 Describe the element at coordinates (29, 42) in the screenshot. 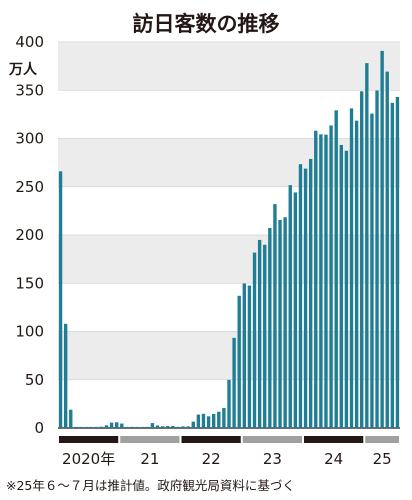

I see `y-tick-label: 400` at that location.